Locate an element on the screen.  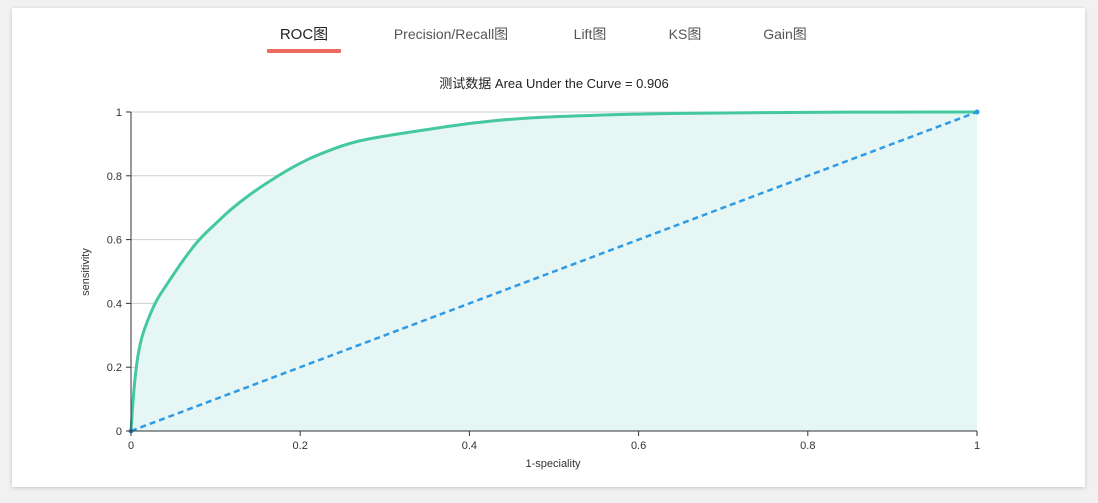
tab-ks: KS图 is located at coordinates (685, 34).